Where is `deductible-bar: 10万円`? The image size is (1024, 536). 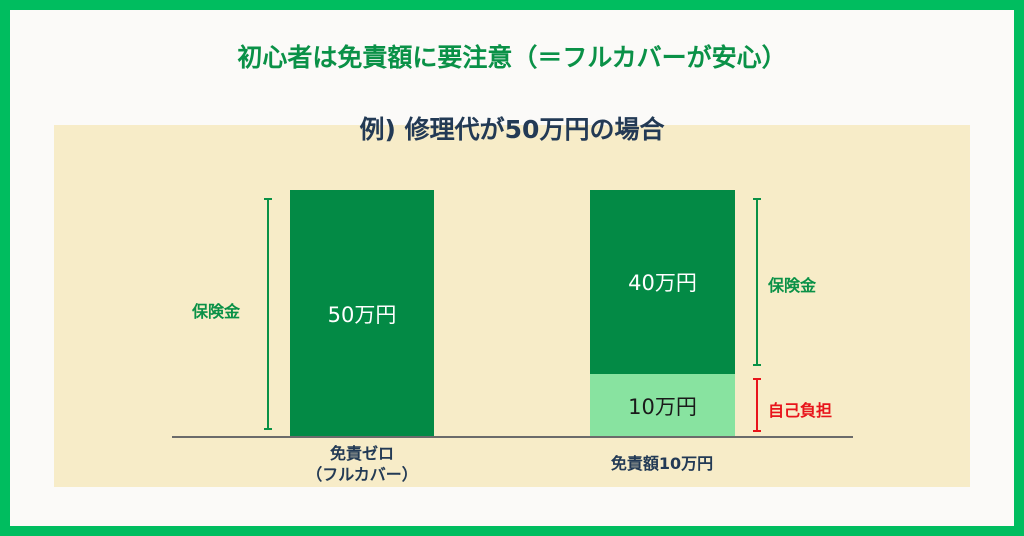 deductible-bar: 10万円 is located at coordinates (662, 405).